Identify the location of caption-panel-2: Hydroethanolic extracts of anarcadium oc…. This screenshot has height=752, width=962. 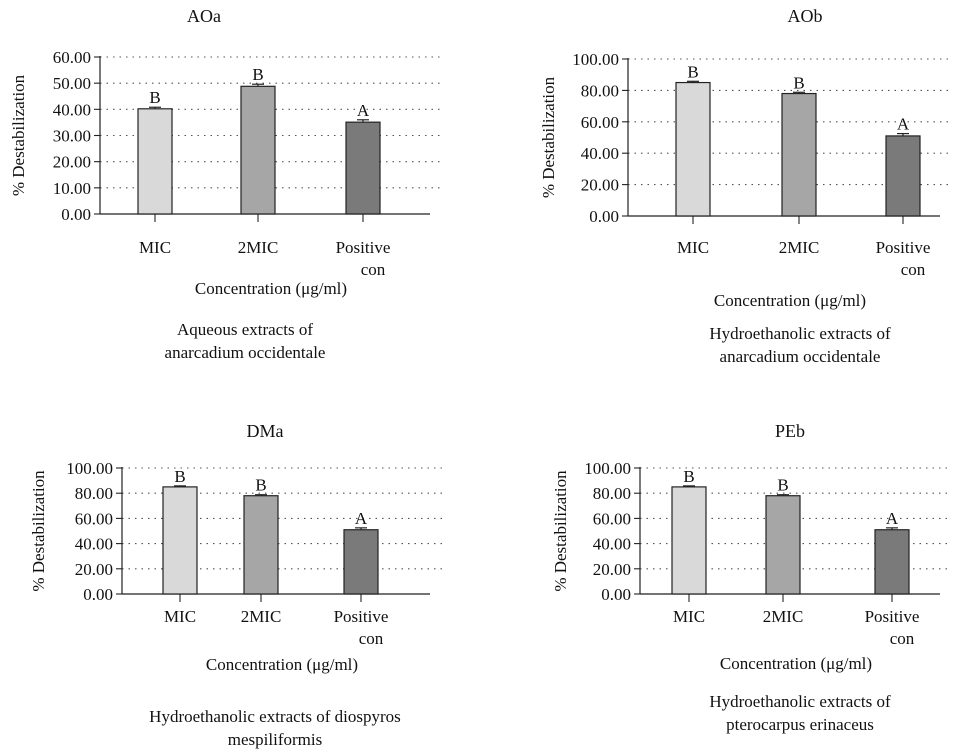
(776, 345).